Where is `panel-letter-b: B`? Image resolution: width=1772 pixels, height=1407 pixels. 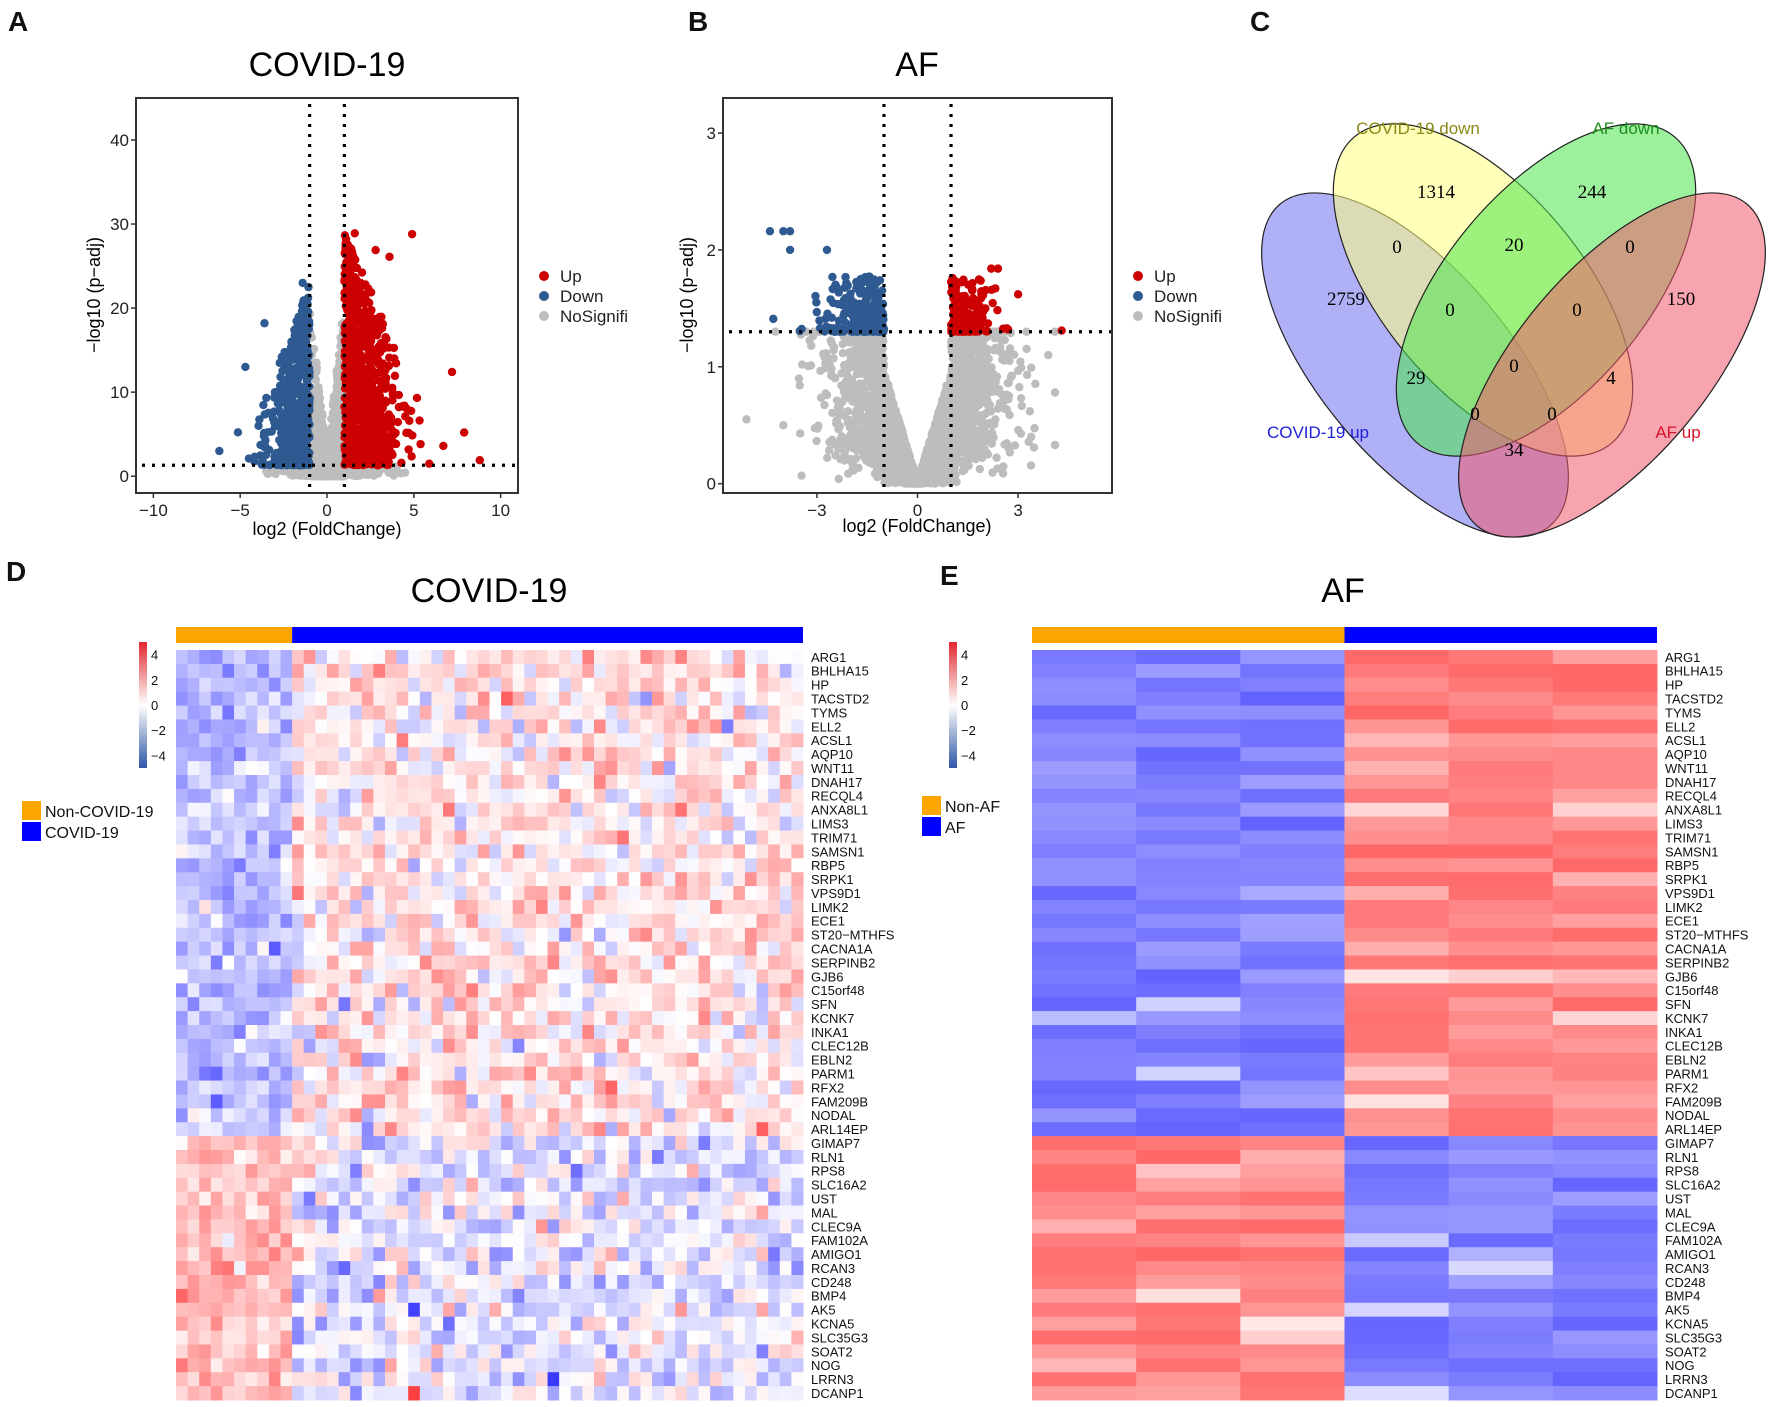
panel-letter-b: B is located at coordinates (698, 21).